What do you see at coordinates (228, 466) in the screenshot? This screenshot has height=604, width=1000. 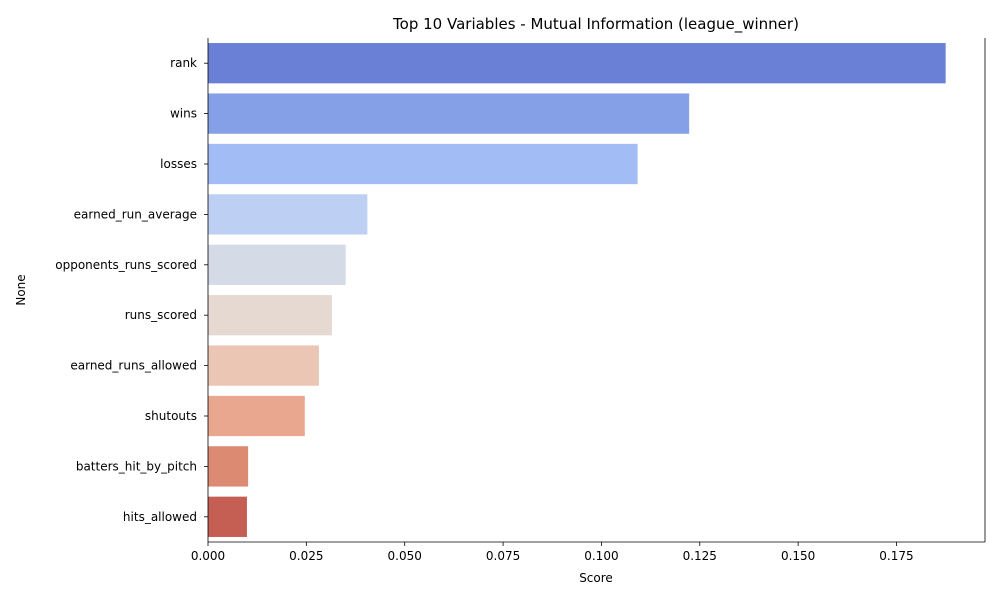 I see `bar-batters-hit-by-pitch` at bounding box center [228, 466].